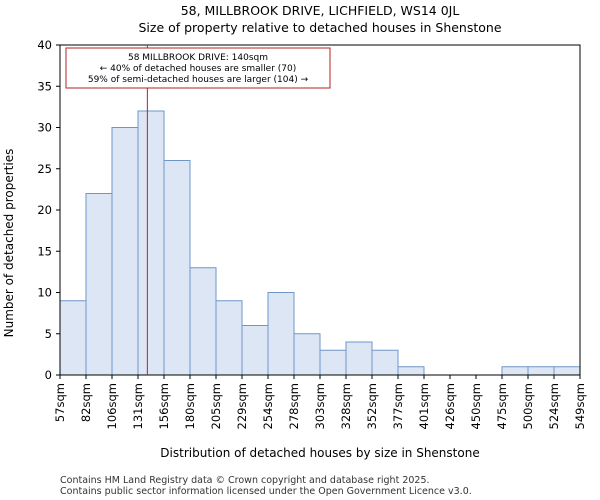 Image resolution: width=600 pixels, height=500 pixels. I want to click on y-tick-label: 25, so click(44, 169).